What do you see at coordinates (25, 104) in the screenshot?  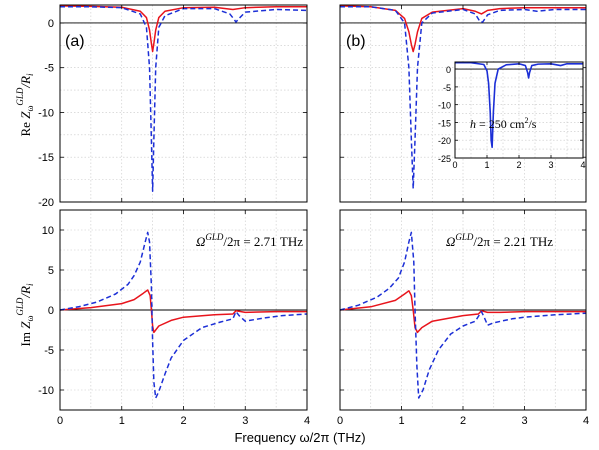 I see `y-axis-label-top: Re ZωGLD/Ri` at bounding box center [25, 104].